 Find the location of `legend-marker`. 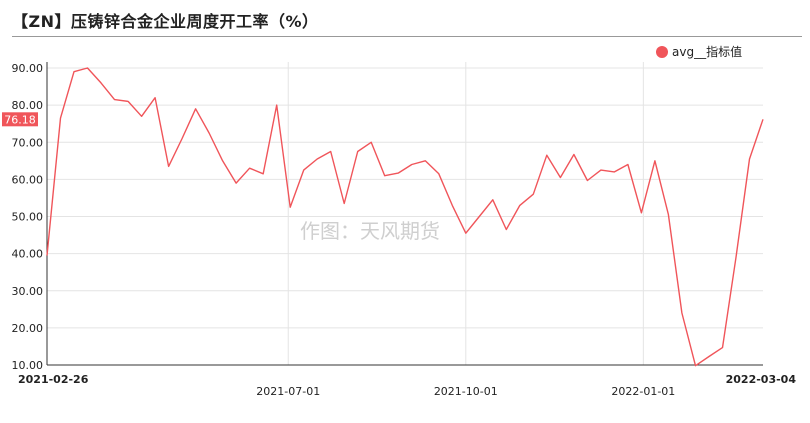

legend-marker is located at coordinates (662, 52).